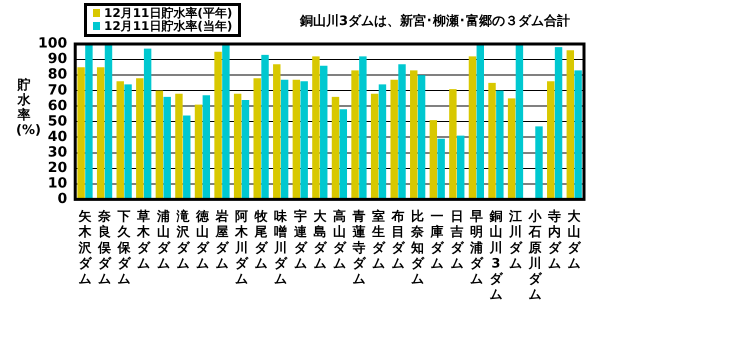  What do you see at coordinates (222, 241) in the screenshot?
I see `x-tick-label: 岩屋ダム` at bounding box center [222, 241].